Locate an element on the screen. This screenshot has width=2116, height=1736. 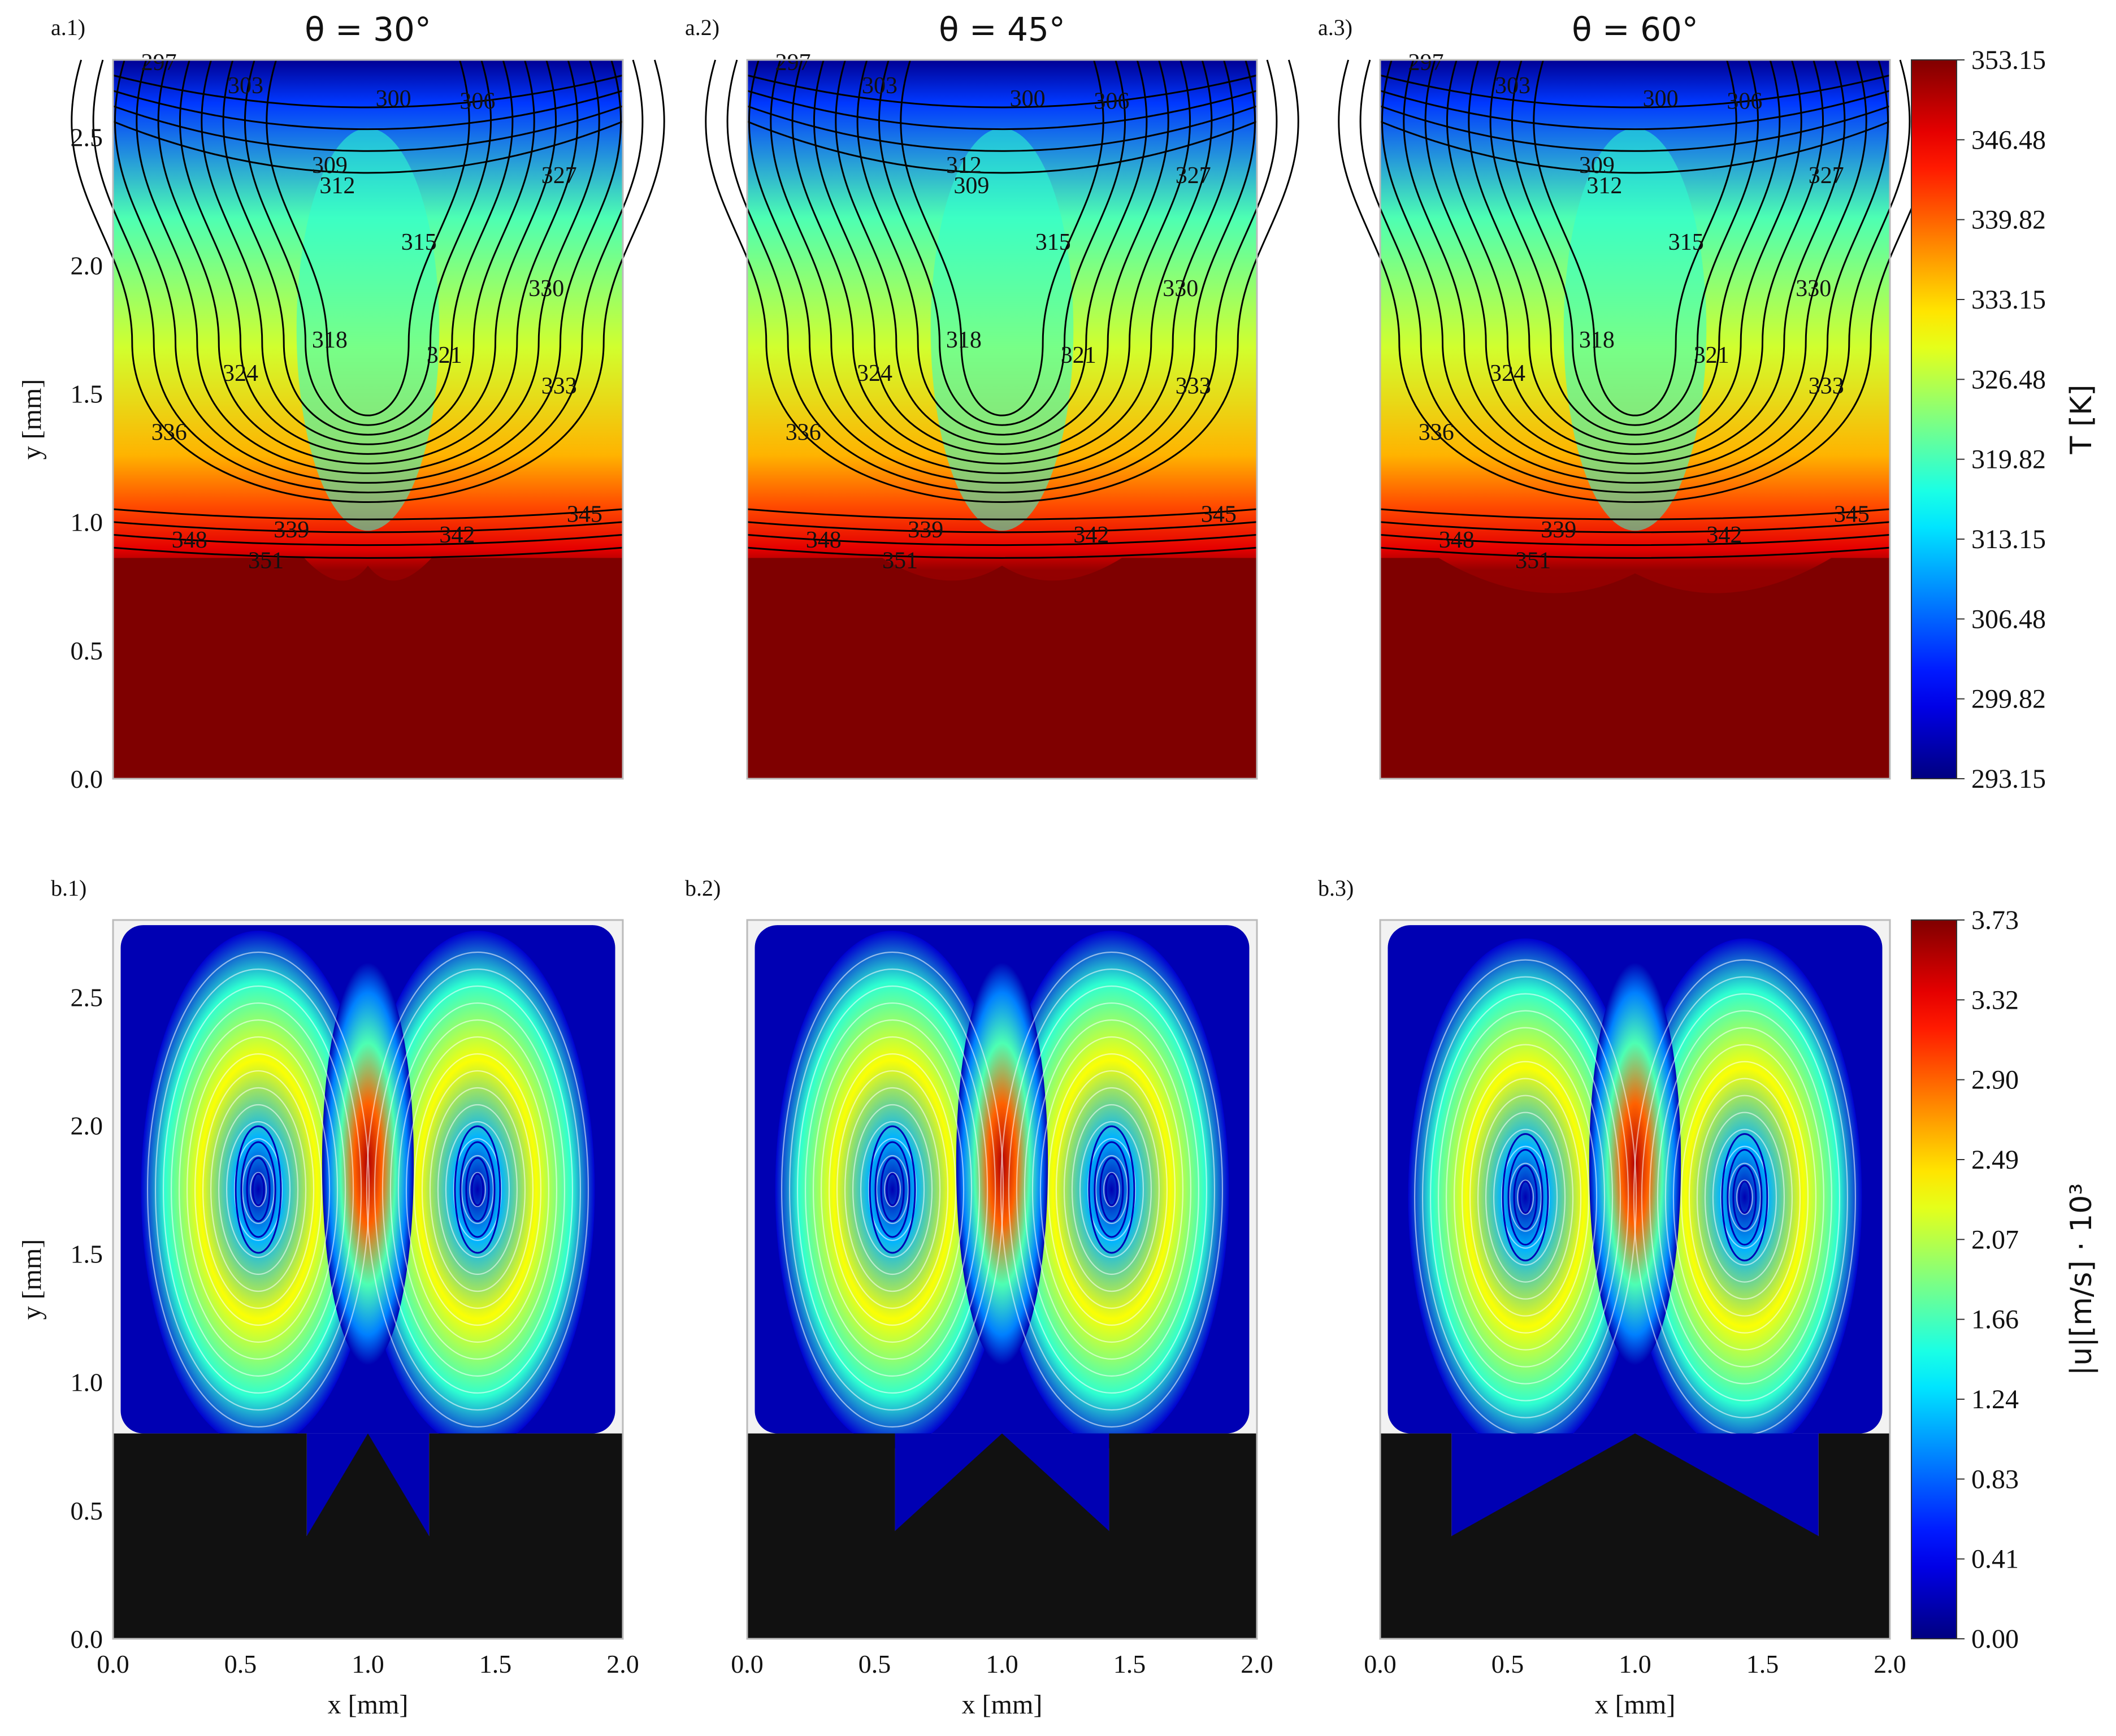
contour-label: 336 is located at coordinates (803, 432).